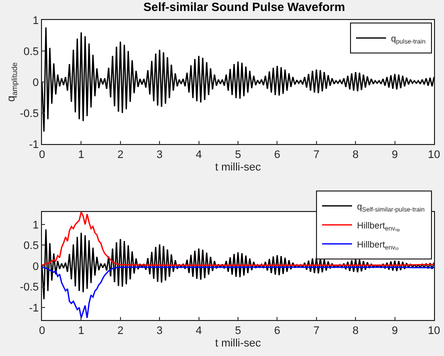 The height and width of the screenshot is (356, 444). I want to click on legend-label: q$_{Self-similar-pulse-train}$, so click(391, 207).